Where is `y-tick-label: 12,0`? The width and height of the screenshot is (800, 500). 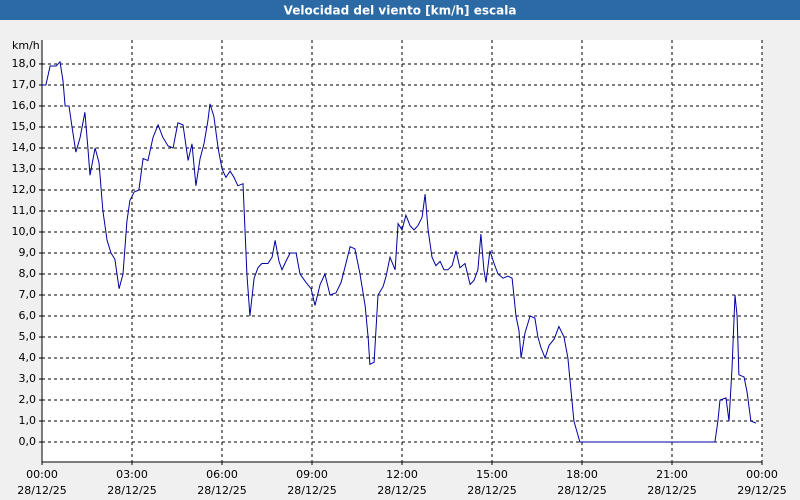
y-tick-label: 12,0 is located at coordinates (24, 189).